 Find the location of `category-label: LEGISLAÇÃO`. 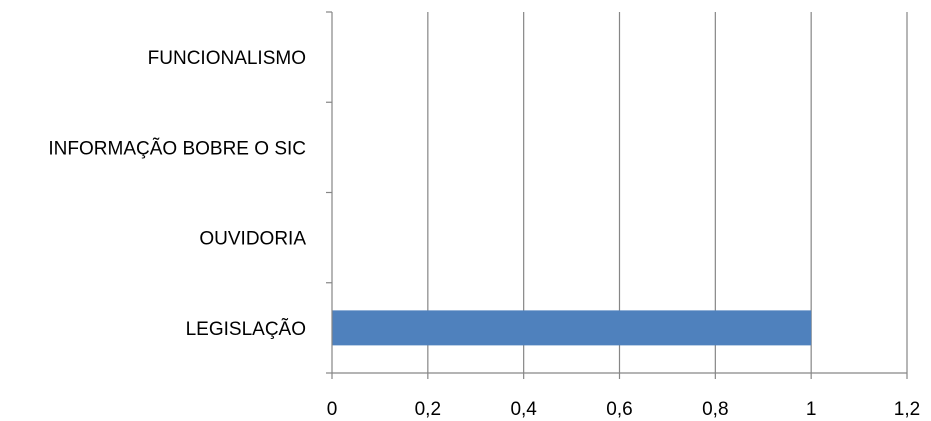

category-label: LEGISLAÇÃO is located at coordinates (246, 329).